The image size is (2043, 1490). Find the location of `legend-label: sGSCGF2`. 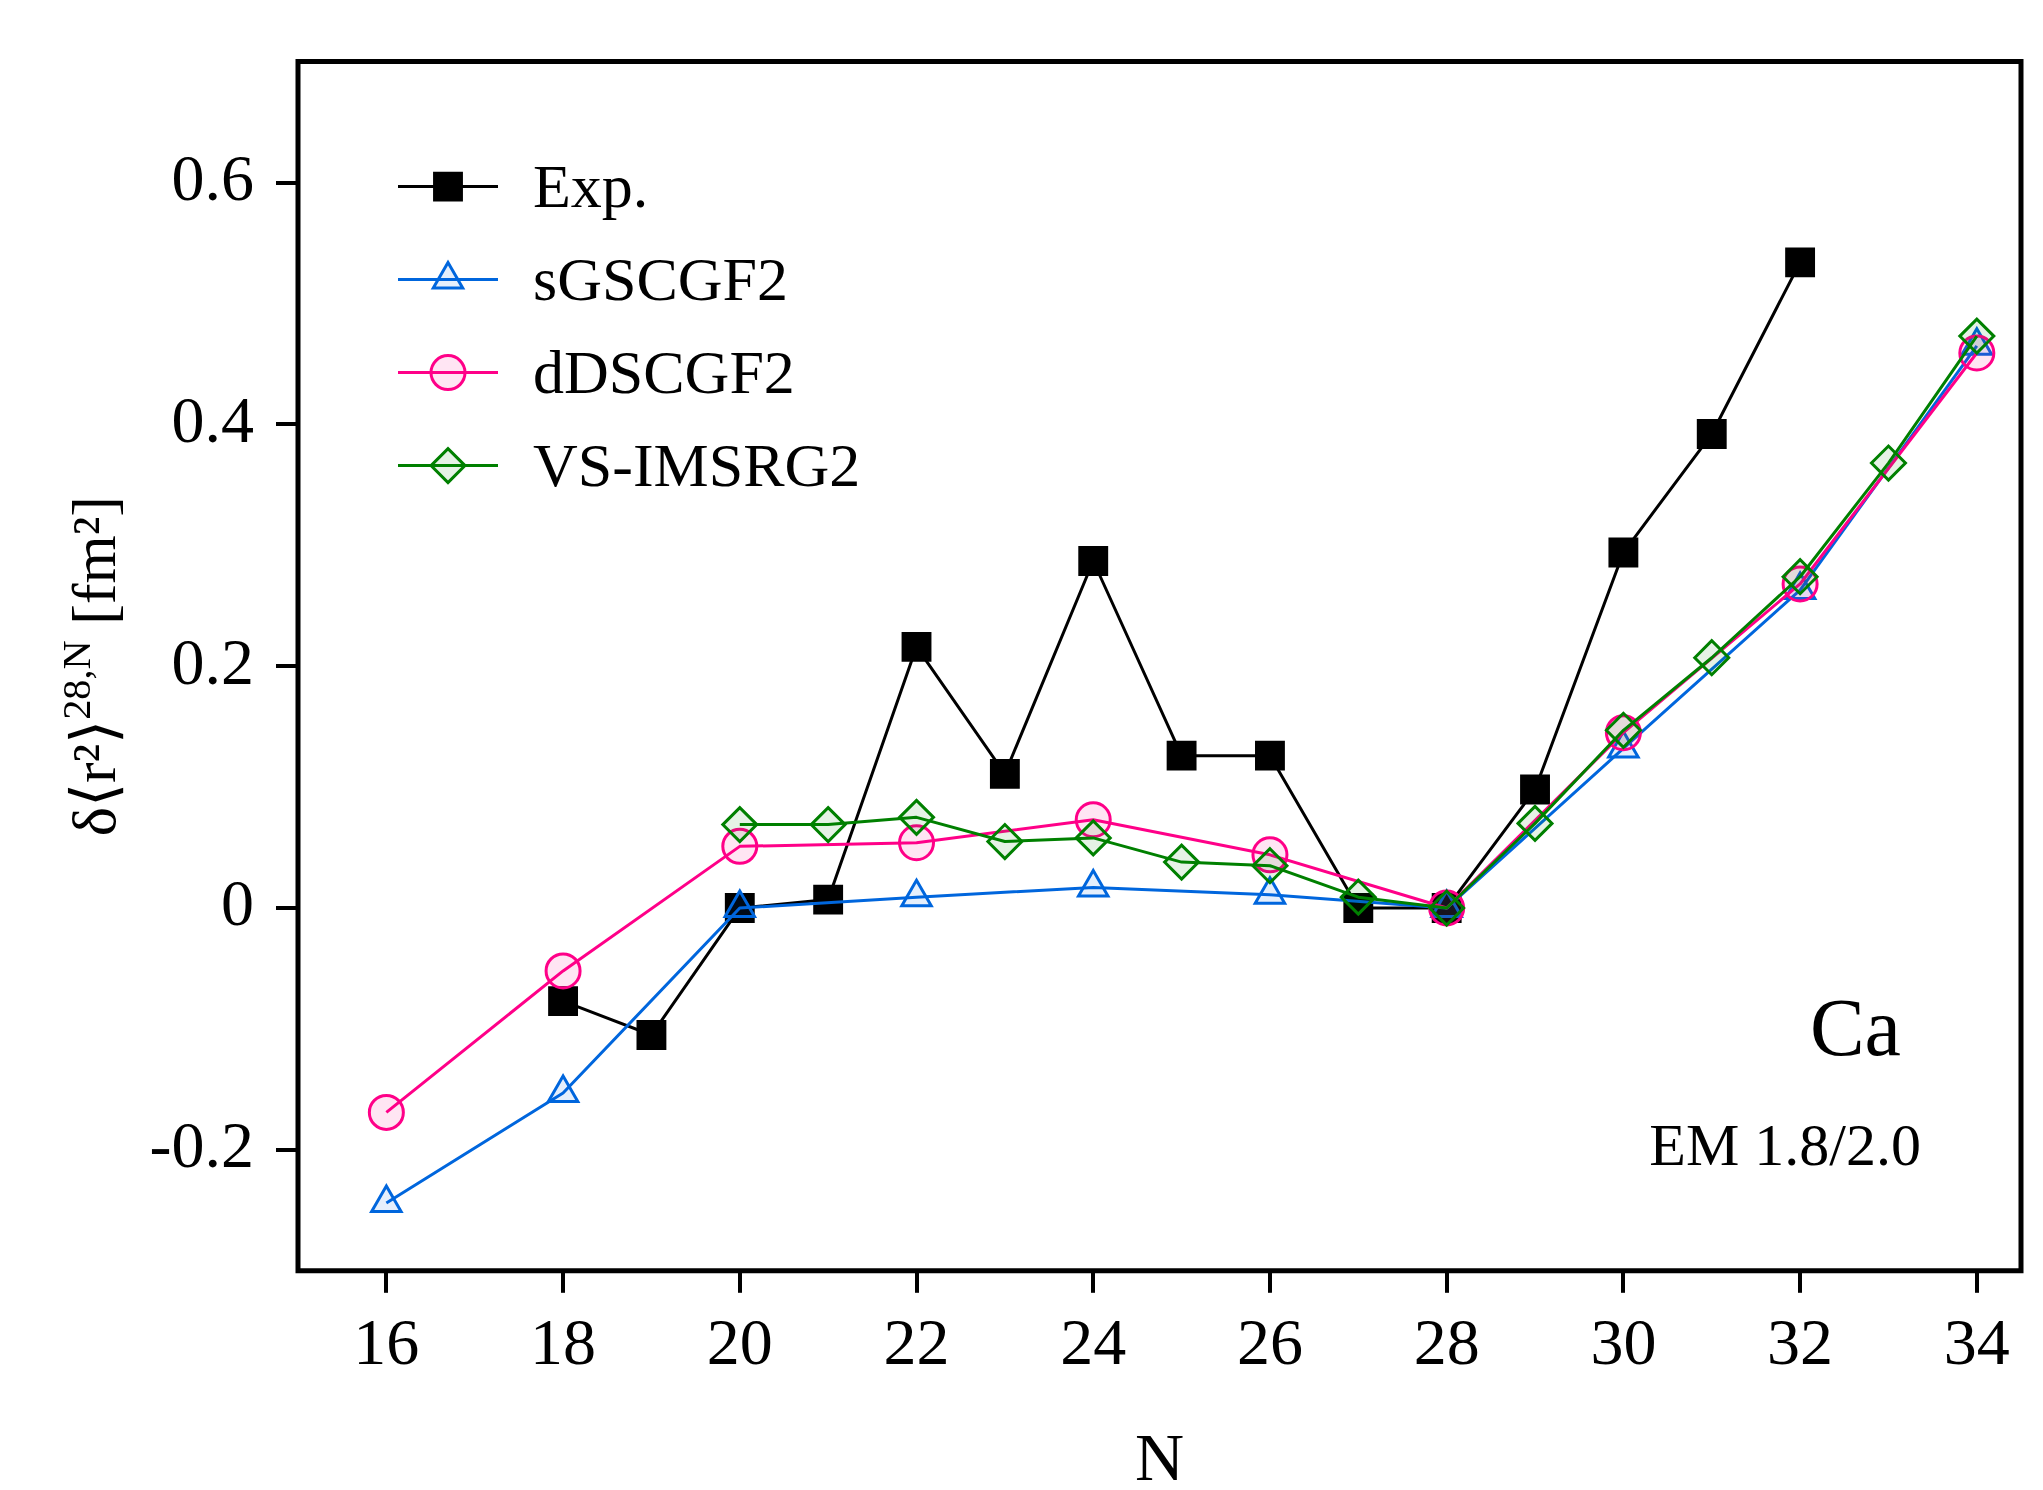

legend-label: sGSCGF2 is located at coordinates (660, 278).